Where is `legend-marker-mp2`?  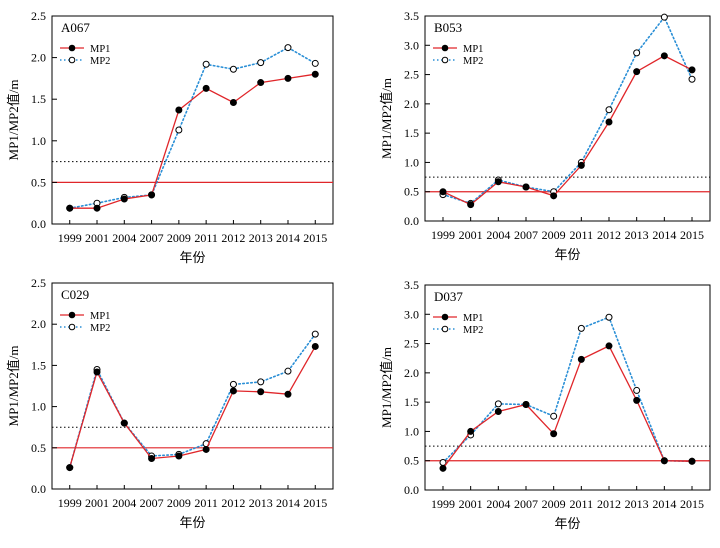 legend-marker-mp2 is located at coordinates (445, 60).